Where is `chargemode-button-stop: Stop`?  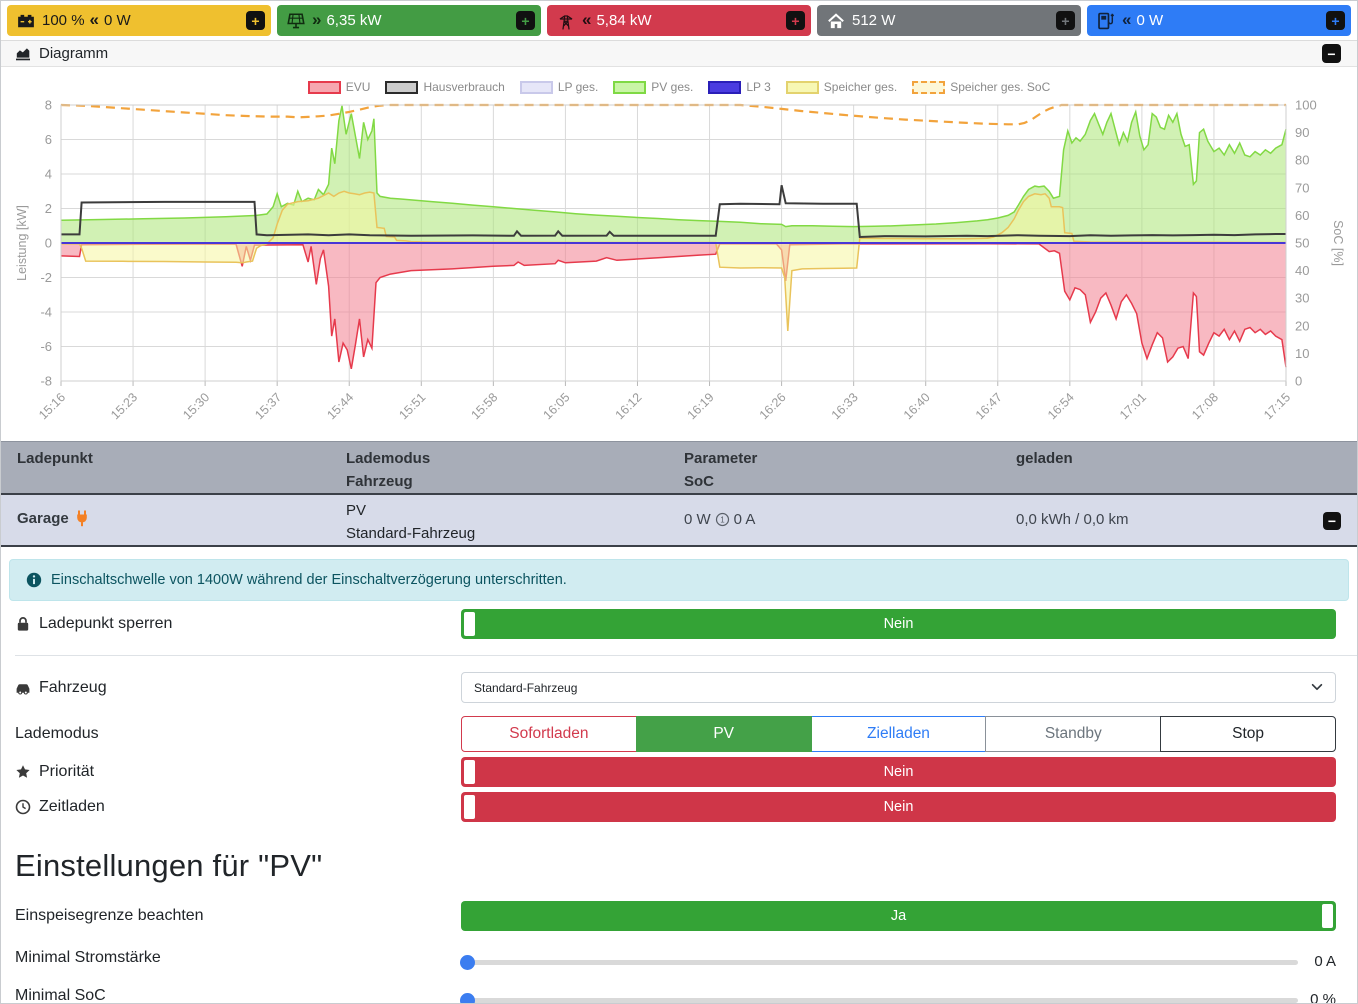 chargemode-button-stop: Stop is located at coordinates (1248, 734).